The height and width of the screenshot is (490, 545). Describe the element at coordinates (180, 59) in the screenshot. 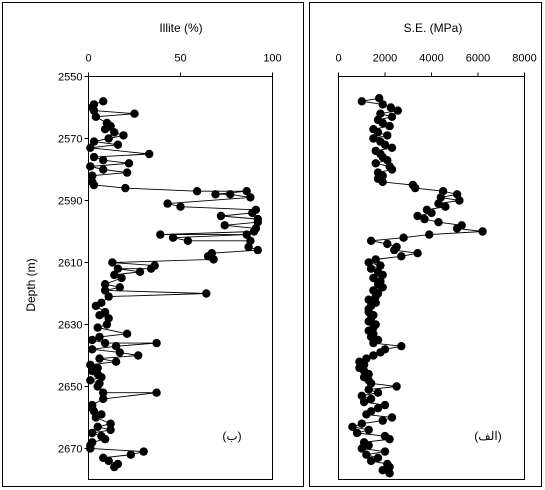

I see `illite-x-tick-label: 50` at that location.